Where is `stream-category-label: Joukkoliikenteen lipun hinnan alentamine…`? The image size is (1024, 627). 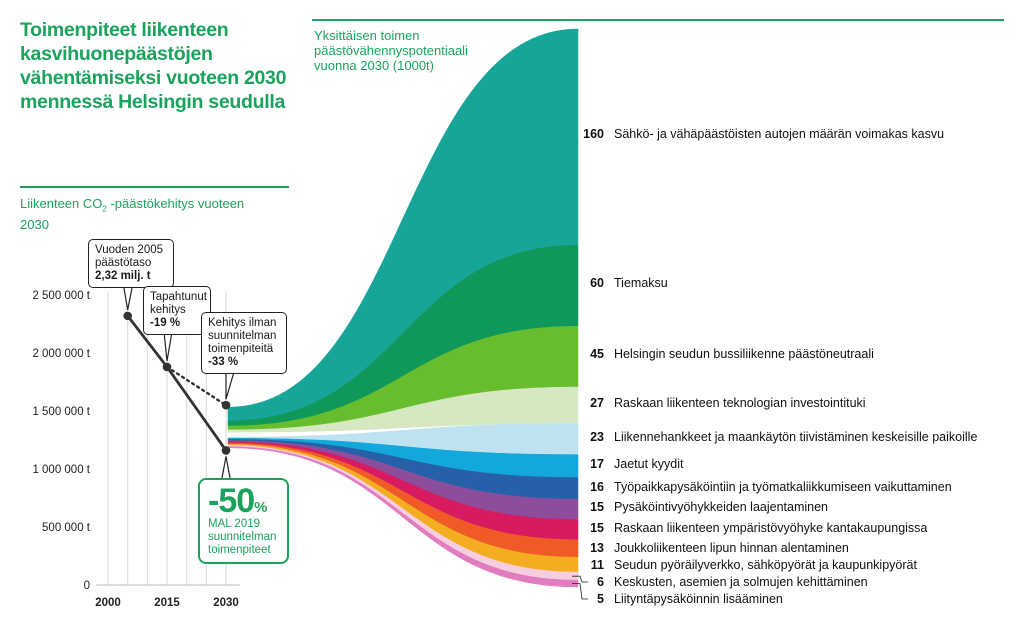 stream-category-label: Joukkoliikenteen lipun hinnan alentamine… is located at coordinates (731, 548).